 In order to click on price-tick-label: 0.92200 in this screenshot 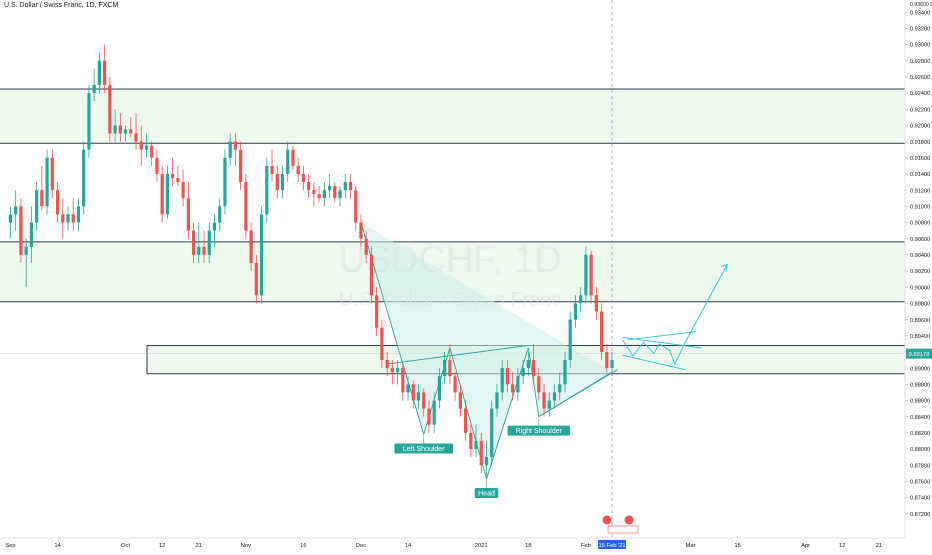, I will do `click(920, 110)`.